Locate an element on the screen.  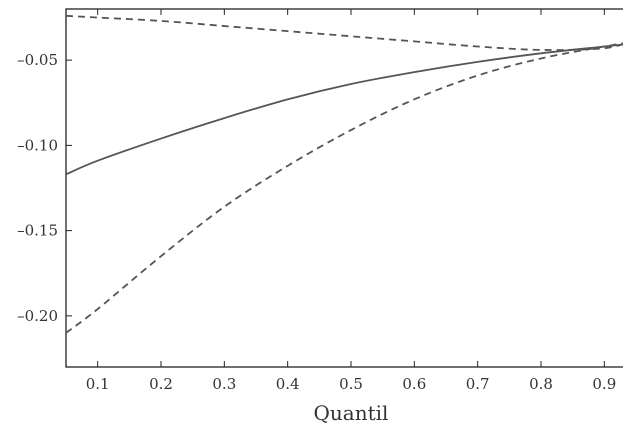
y-axis-ticks: –0.05 –0.10 –0.15 –0.20 is located at coordinates (44, 188).